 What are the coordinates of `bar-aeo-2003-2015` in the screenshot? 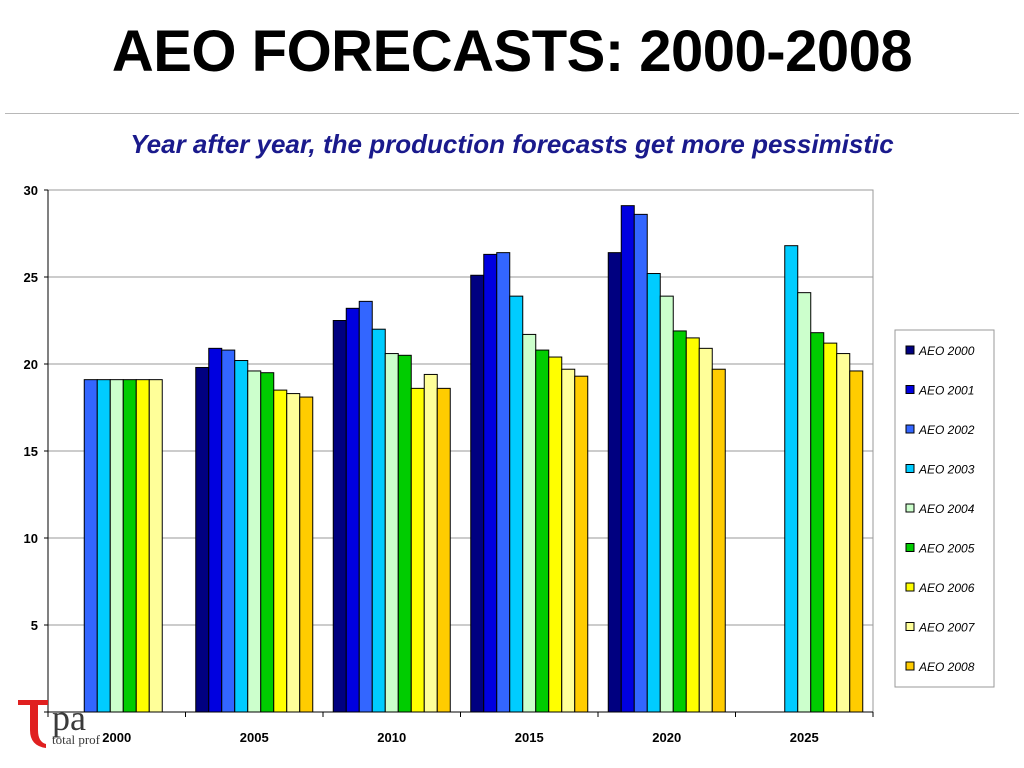 It's located at (516, 504).